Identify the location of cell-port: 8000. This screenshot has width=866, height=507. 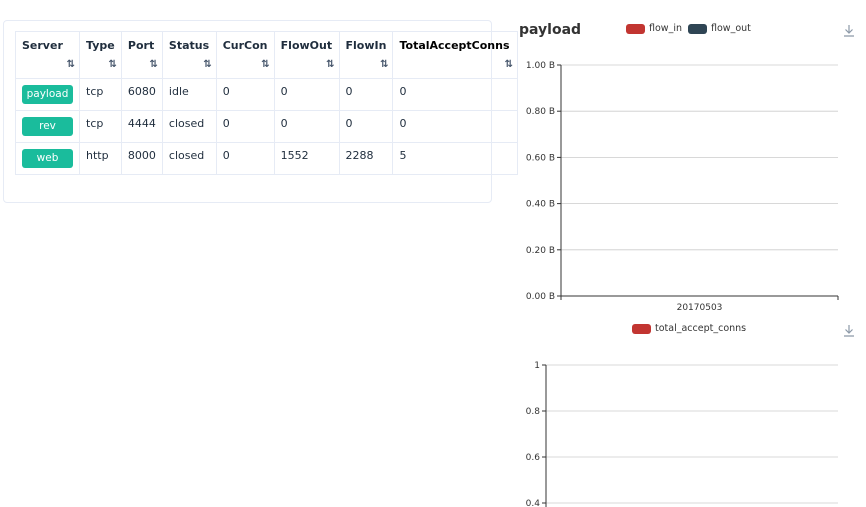
(141, 158).